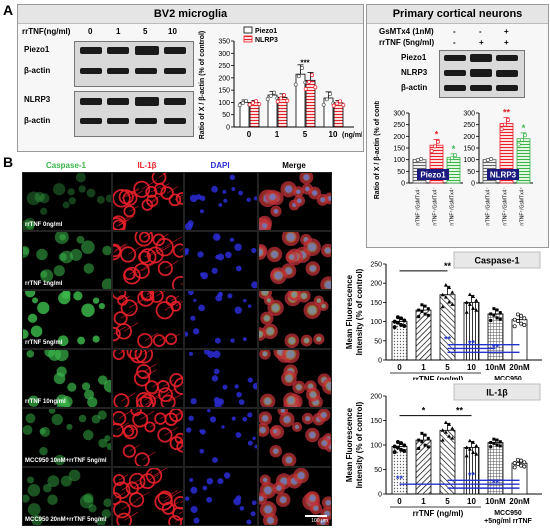 The width and height of the screenshot is (550, 530). I want to click on blot-bands-a, so click(133, 85).